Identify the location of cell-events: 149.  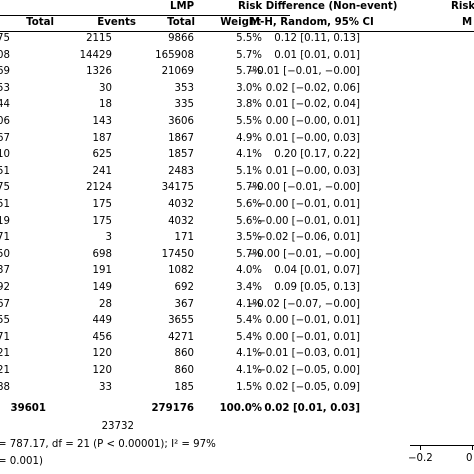
(102, 287).